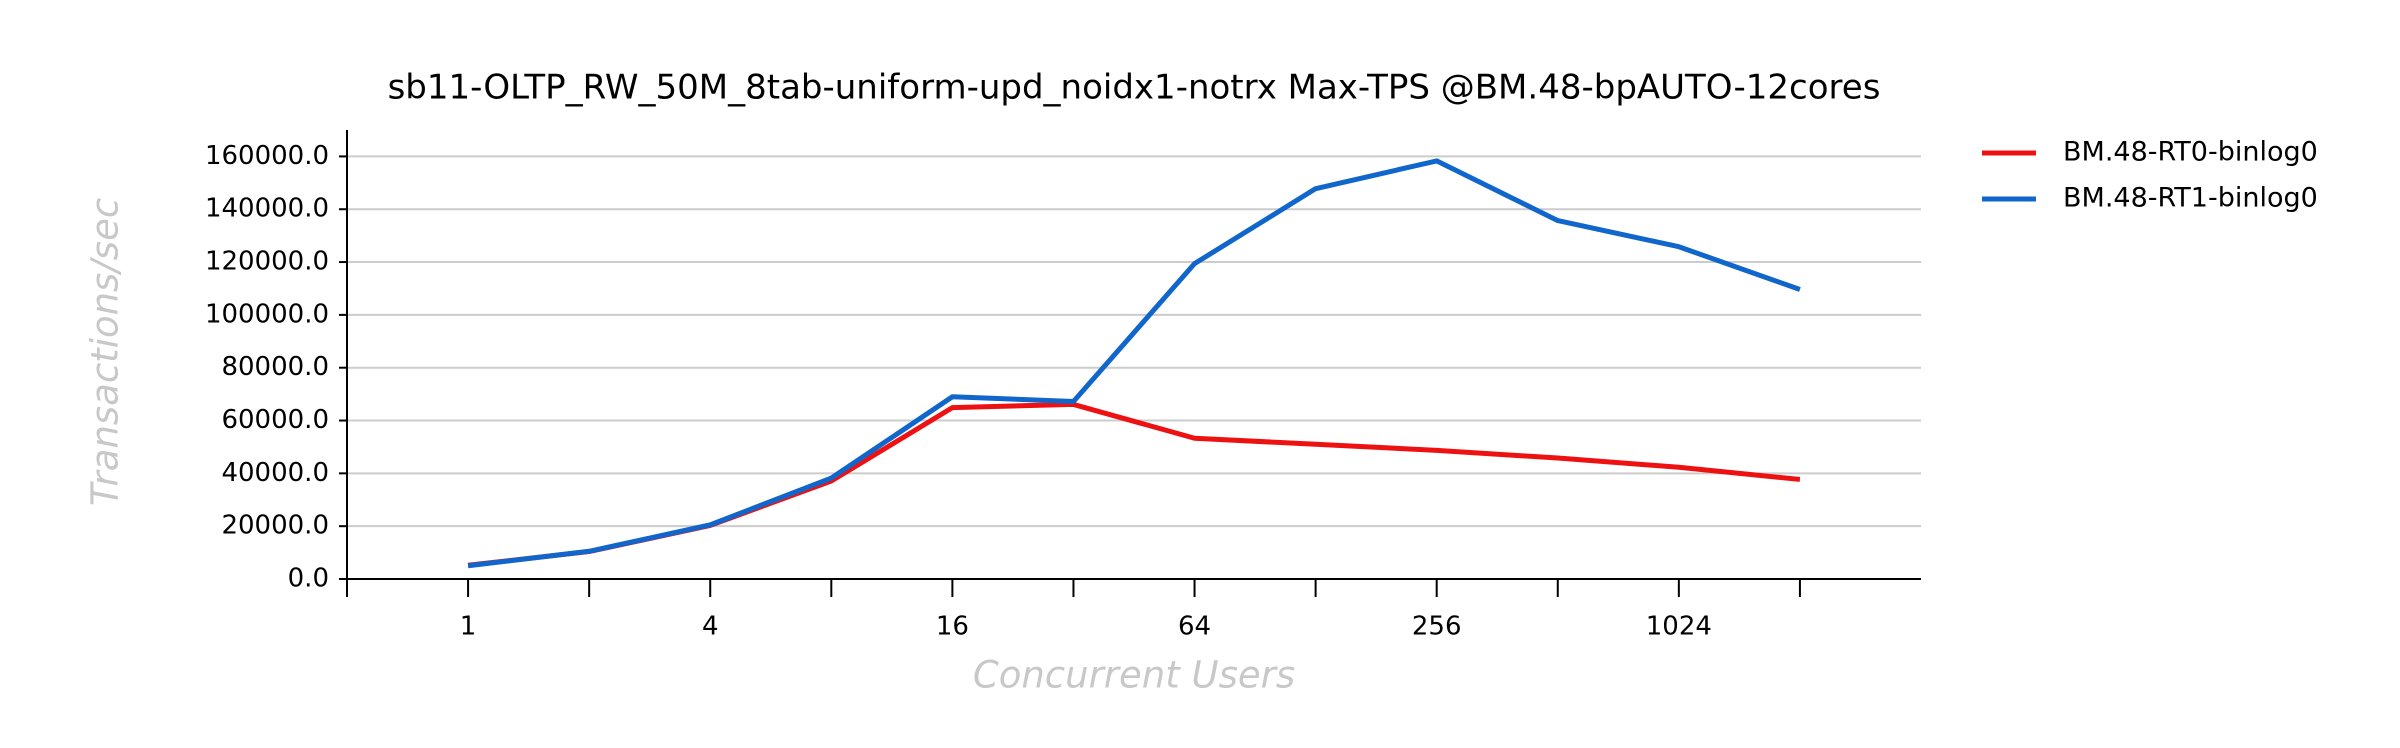 The height and width of the screenshot is (748, 2400). Describe the element at coordinates (267, 156) in the screenshot. I see `y-tick-label: 160000.0` at that location.